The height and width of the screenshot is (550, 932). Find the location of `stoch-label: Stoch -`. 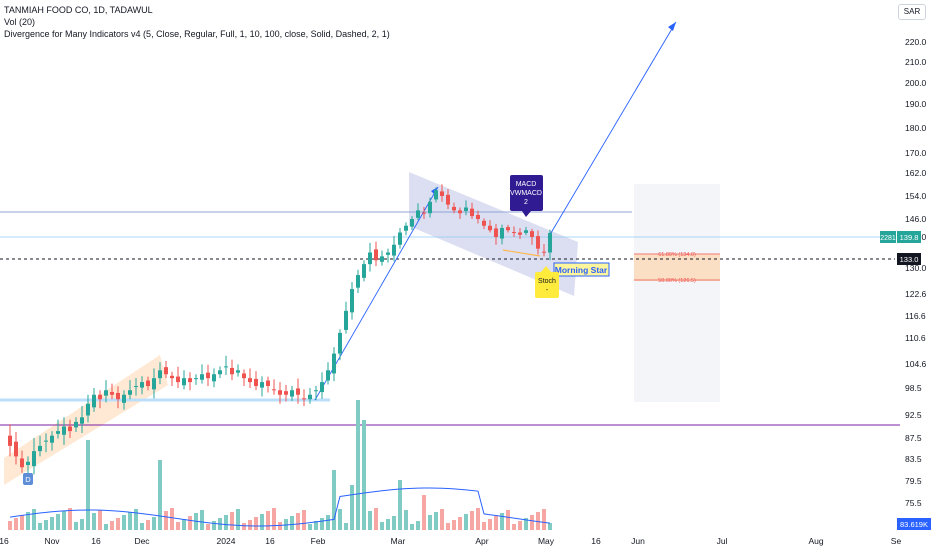

stoch-label: Stoch - is located at coordinates (547, 282).